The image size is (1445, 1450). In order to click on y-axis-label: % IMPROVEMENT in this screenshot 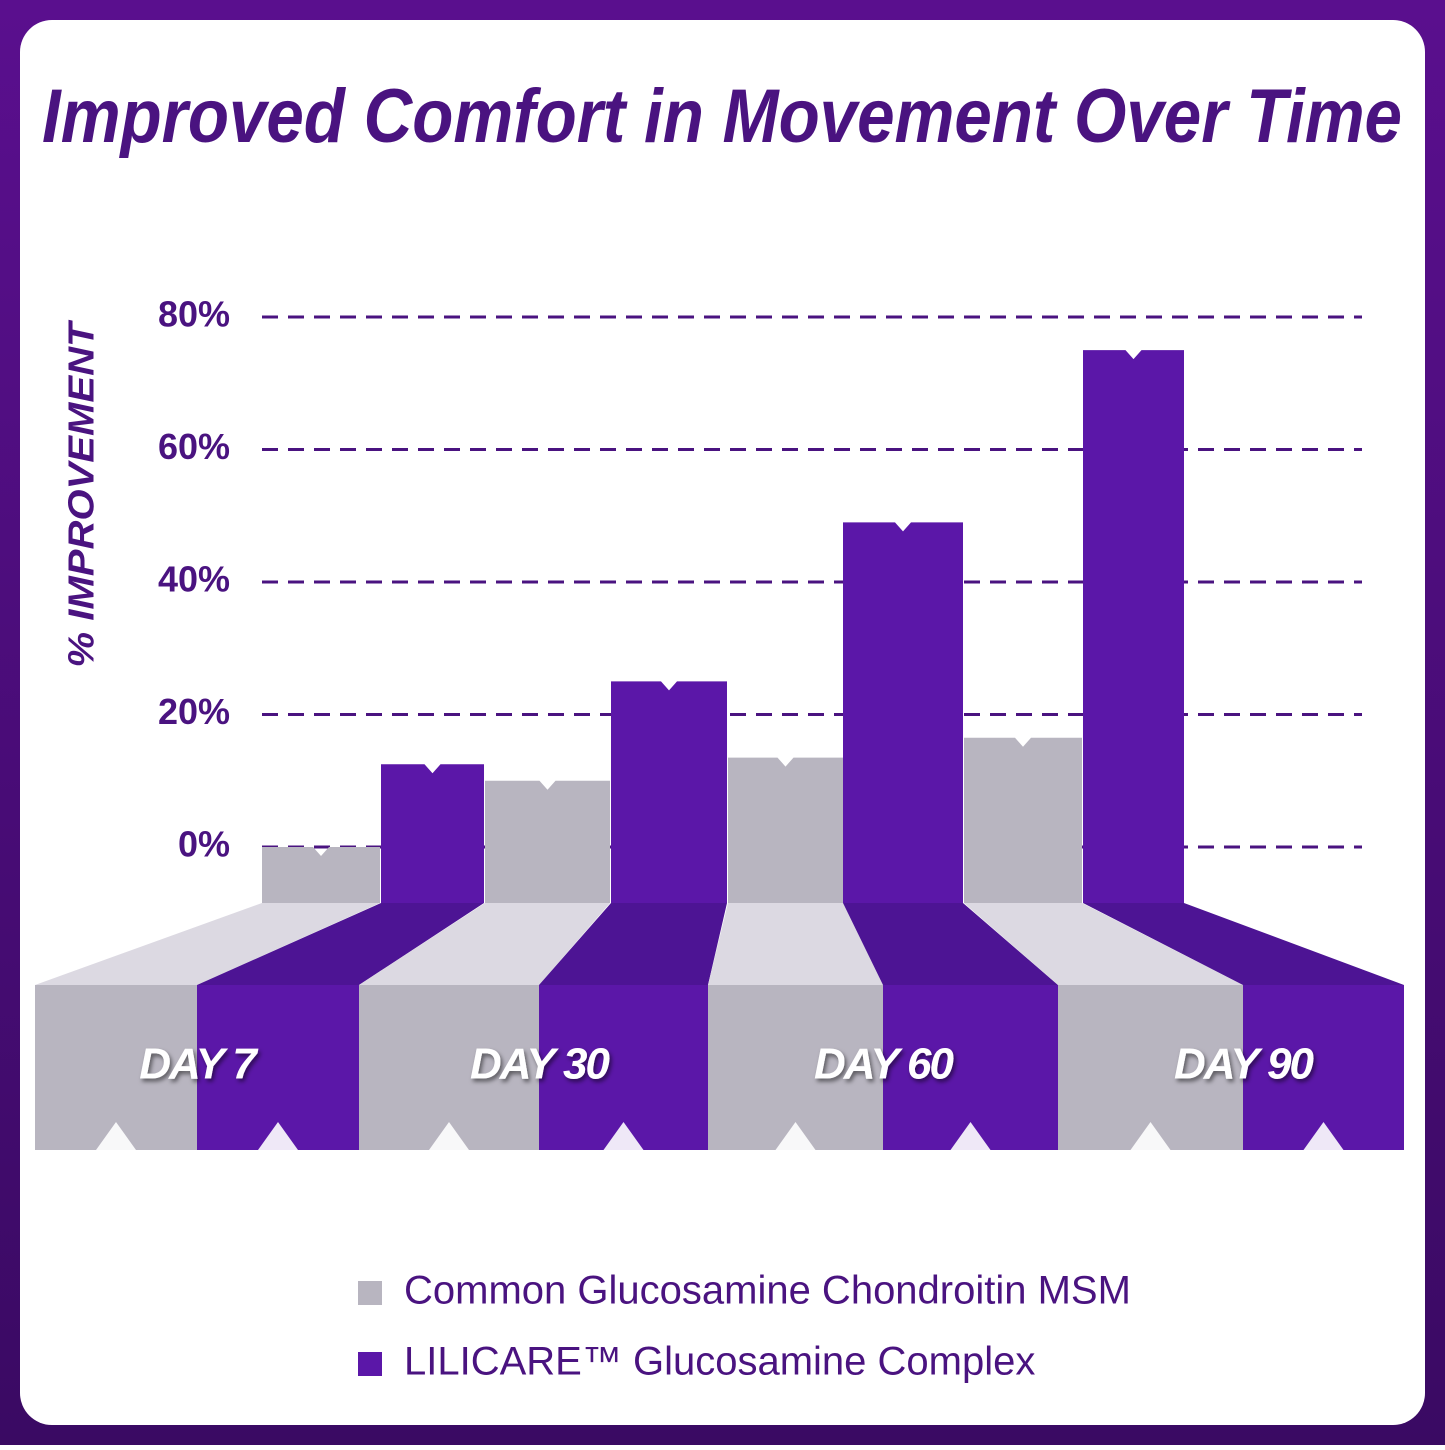, I will do `click(81, 493)`.